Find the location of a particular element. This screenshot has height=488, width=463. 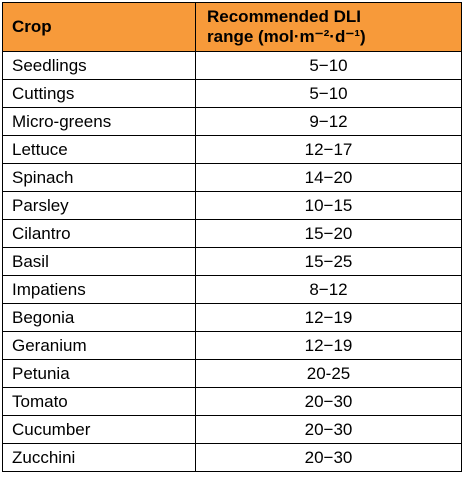

table-row: Geranium 12−19 is located at coordinates (232, 345).